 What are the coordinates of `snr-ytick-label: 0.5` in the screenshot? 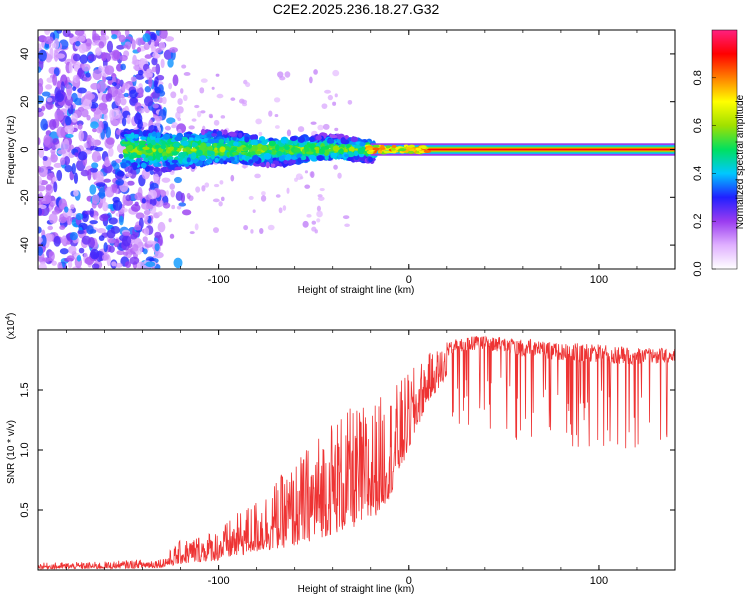 It's located at (25, 509).